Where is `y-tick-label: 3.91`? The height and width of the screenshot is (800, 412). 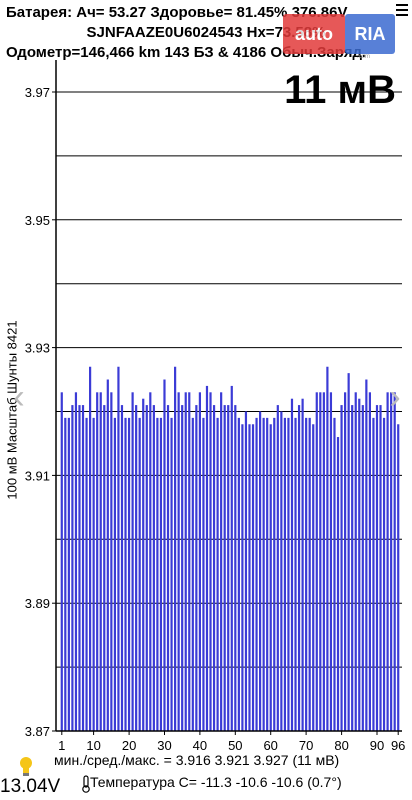 y-tick-label: 3.91 is located at coordinates (37, 475).